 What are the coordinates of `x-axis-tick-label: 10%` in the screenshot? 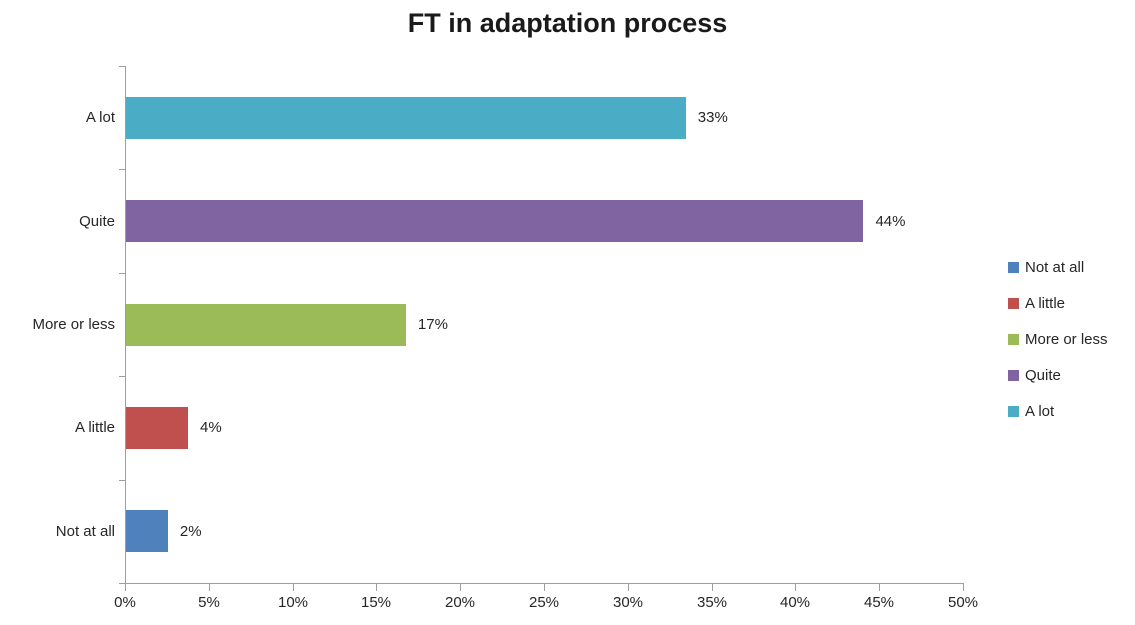 It's located at (293, 602).